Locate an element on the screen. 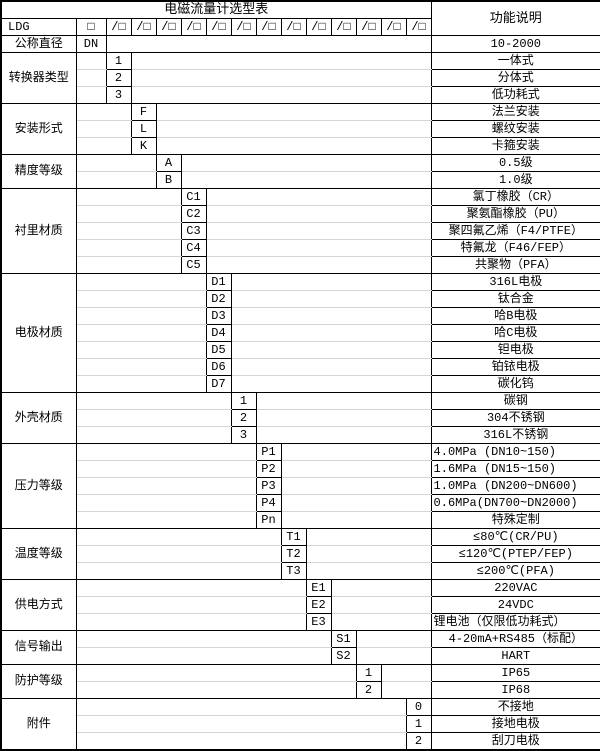 Image resolution: width=600 pixels, height=751 pixels. option-code-cell: P4 is located at coordinates (268, 503).